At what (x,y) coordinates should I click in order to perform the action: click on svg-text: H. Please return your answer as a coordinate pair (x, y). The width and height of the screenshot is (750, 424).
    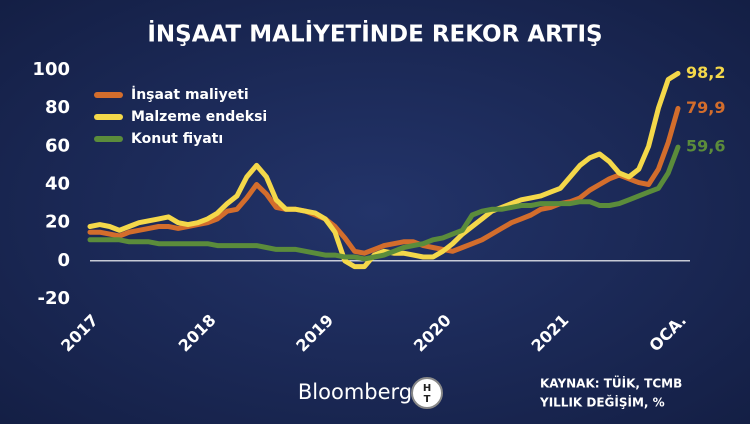
    Looking at the image, I should click on (427, 388).